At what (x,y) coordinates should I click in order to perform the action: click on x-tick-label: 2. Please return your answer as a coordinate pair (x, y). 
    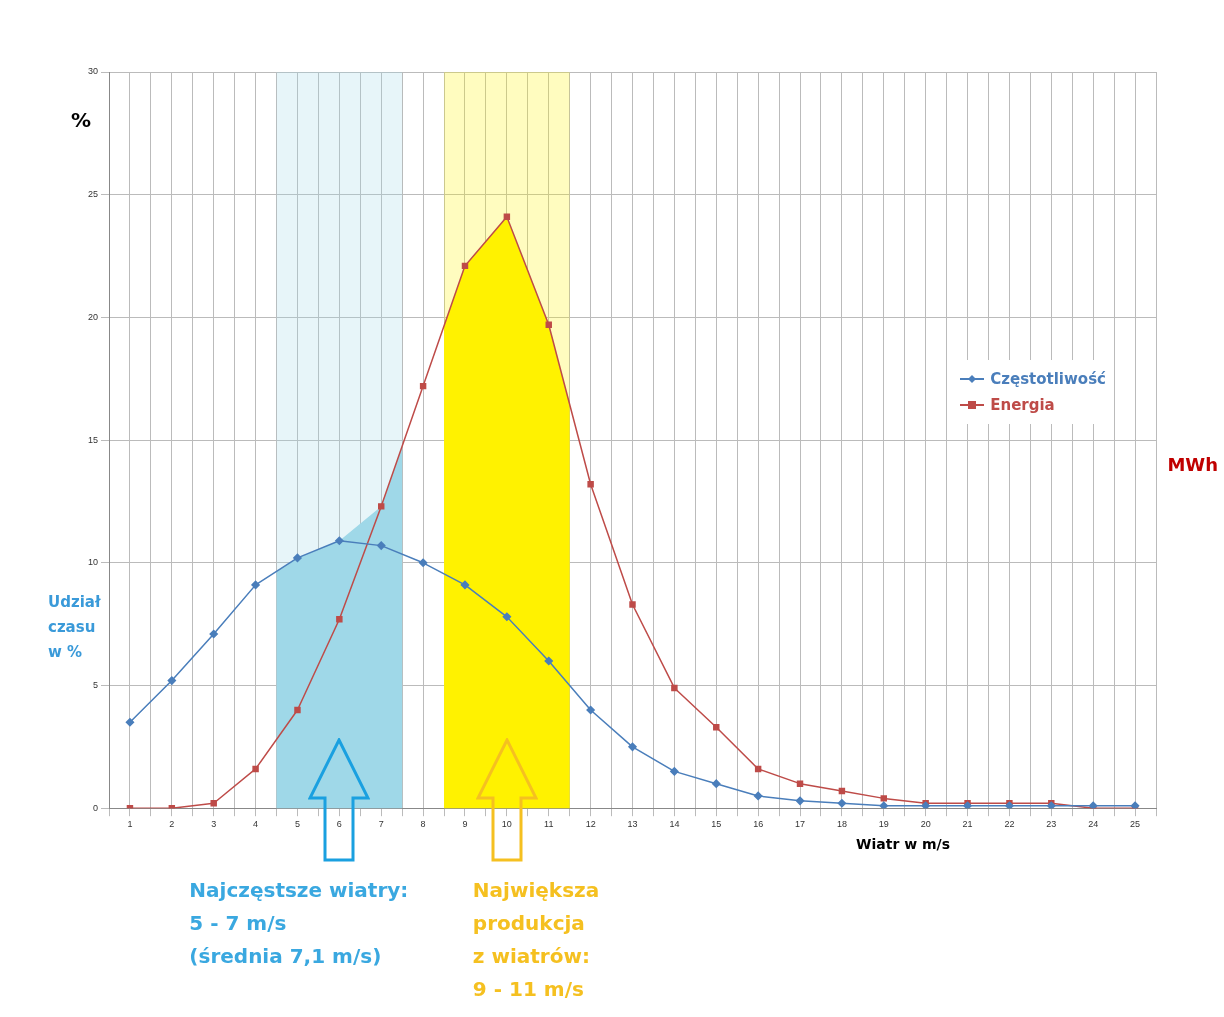
    Looking at the image, I should click on (172, 824).